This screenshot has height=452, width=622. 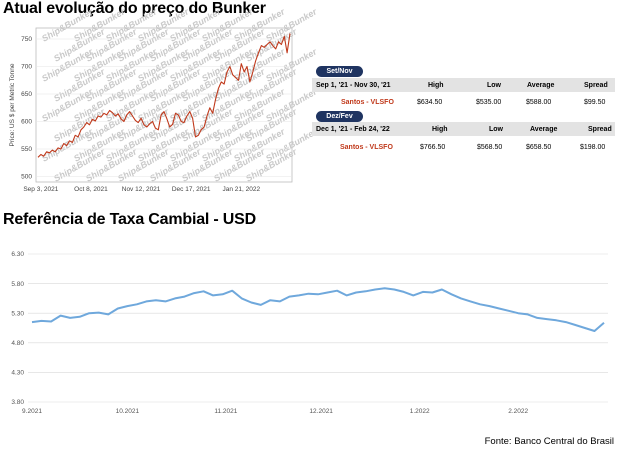 I want to click on bunker-price-title: Atual evolução do preço do Bunker, so click(x=134, y=8).